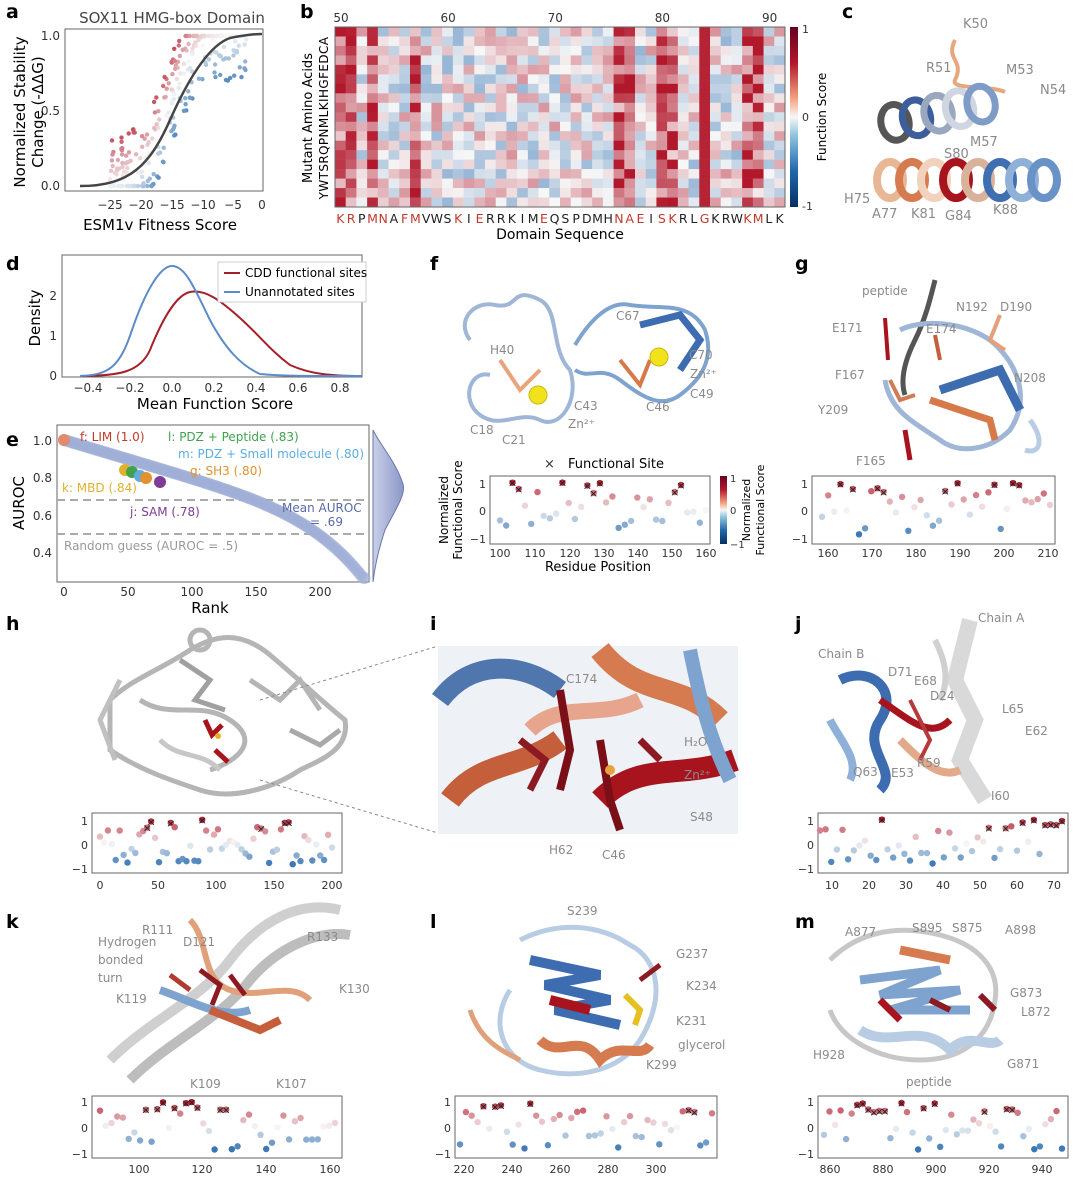  Describe the element at coordinates (1036, 731) in the screenshot. I see `panel-j-label: E62` at that location.